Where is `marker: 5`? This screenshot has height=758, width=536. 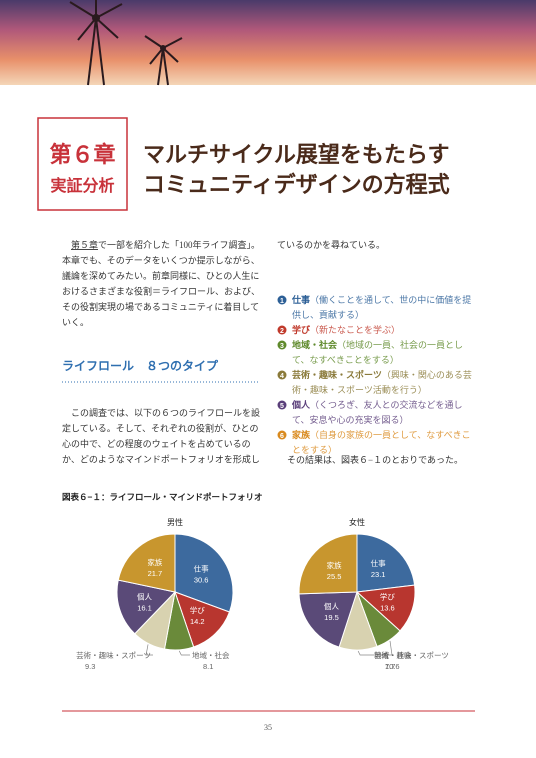
marker: 5 is located at coordinates (282, 406).